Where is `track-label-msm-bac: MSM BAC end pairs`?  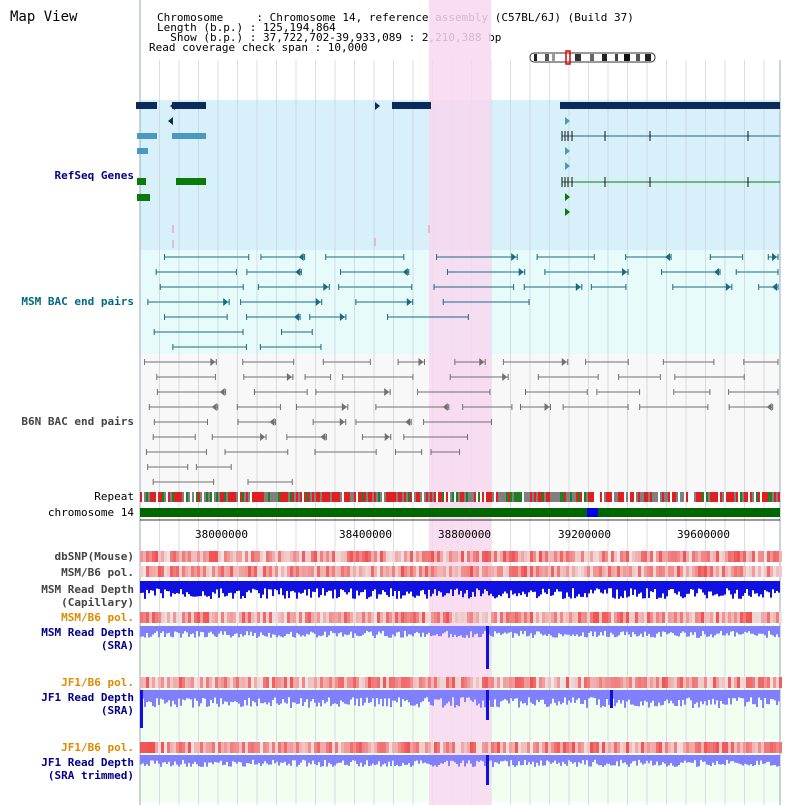
track-label-msm-bac: MSM BAC end pairs is located at coordinates (77, 301).